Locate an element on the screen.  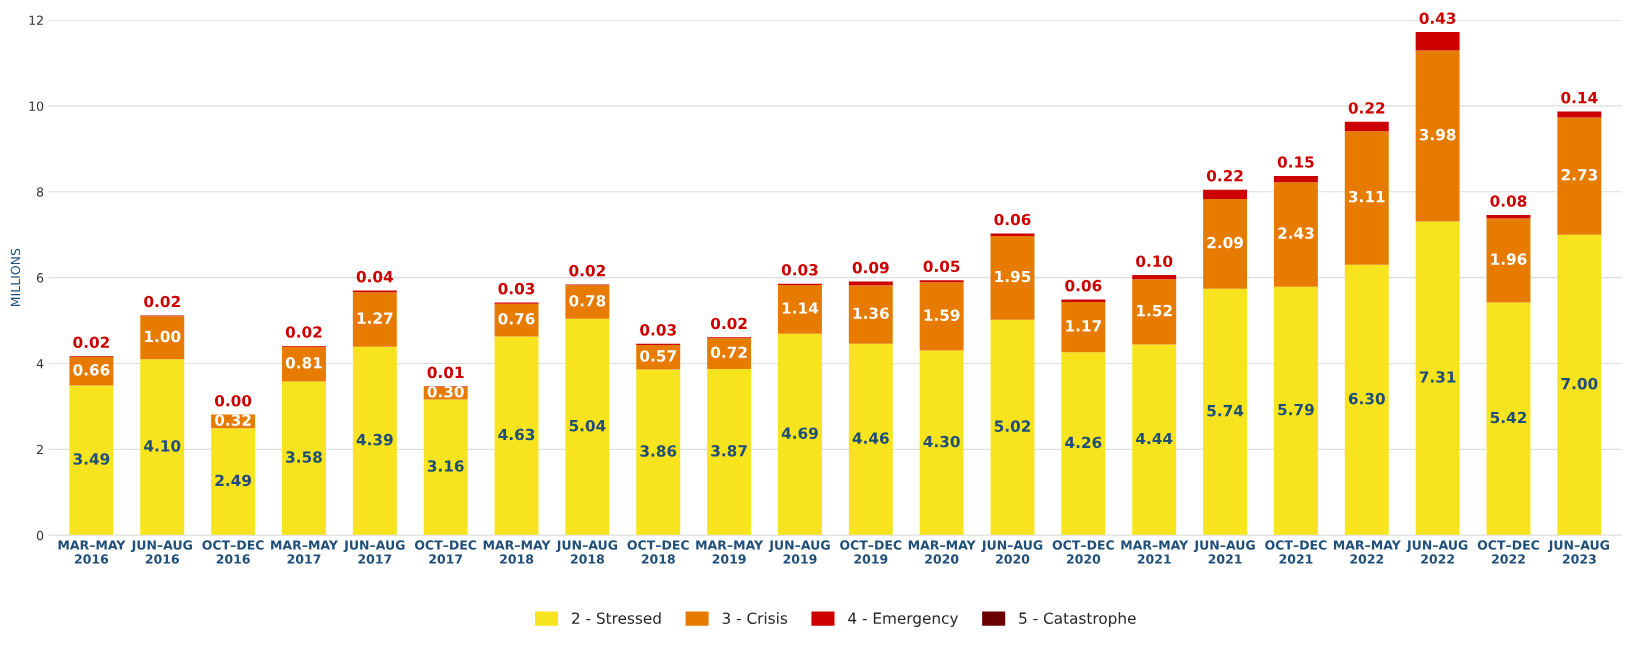
data-label: 4.46 is located at coordinates (870, 438).